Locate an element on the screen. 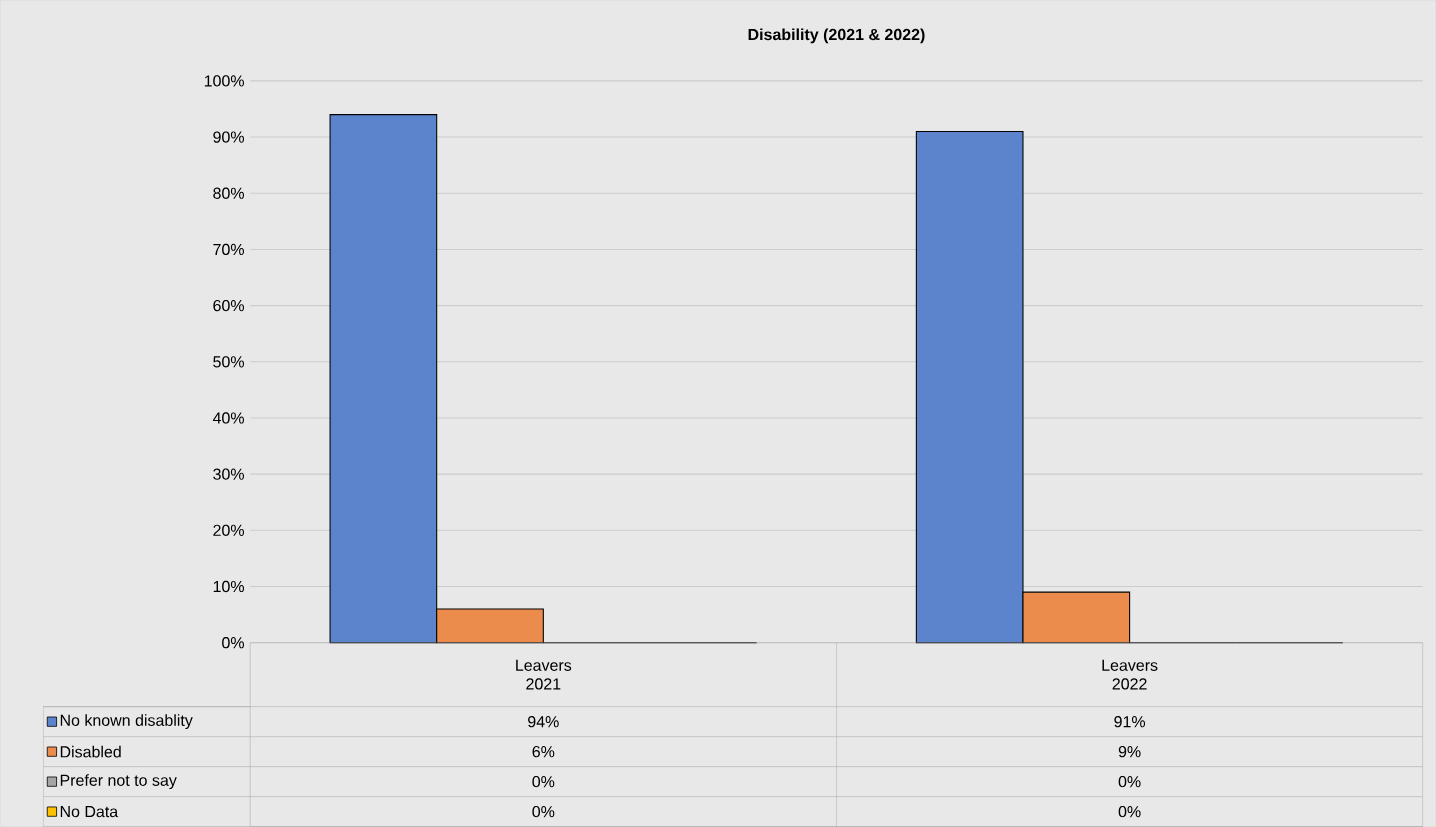 The image size is (1436, 827). y-tick-label: 90% is located at coordinates (228, 137).